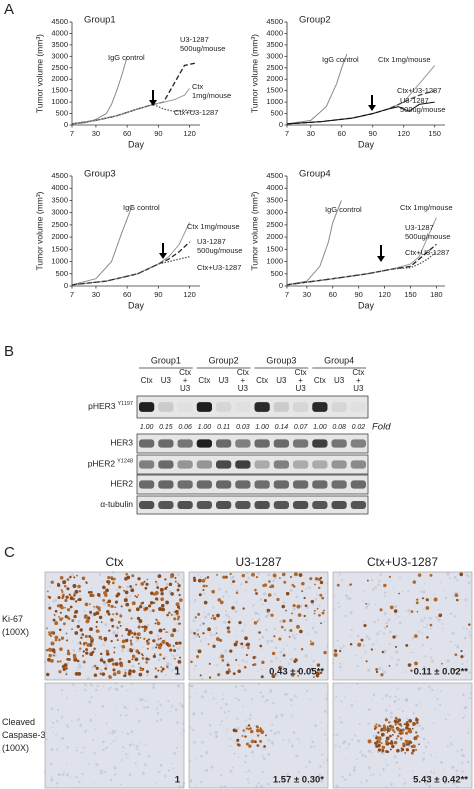 Image resolution: width=474 pixels, height=789 pixels. Describe the element at coordinates (274, 212) in the screenshot. I see `y-tick-label: 3000` at that location.